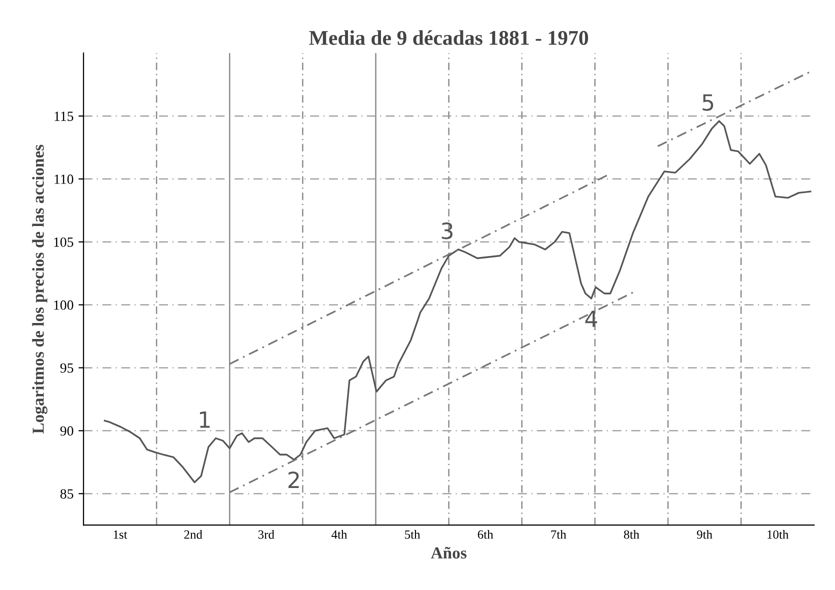 This screenshot has width=835, height=590. Describe the element at coordinates (40, 289) in the screenshot. I see `y-axis-title: Logaritmos de los precios de las acciones` at that location.